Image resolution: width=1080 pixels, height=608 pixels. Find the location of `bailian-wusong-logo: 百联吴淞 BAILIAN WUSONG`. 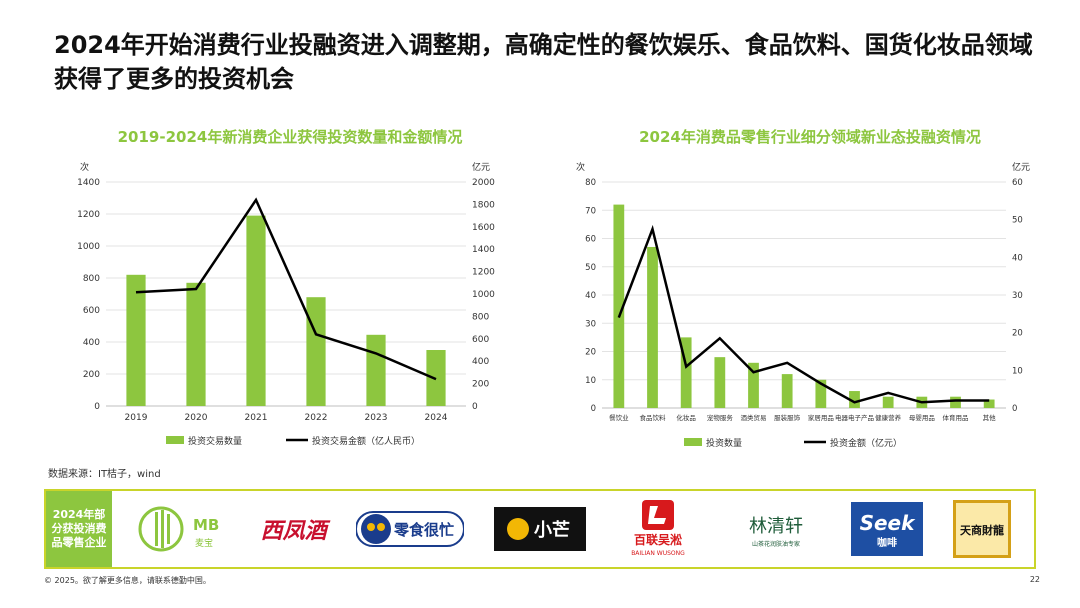

bailian-wusong-logo: 百联吴淞 BAILIAN WUSONG is located at coordinates (658, 529).